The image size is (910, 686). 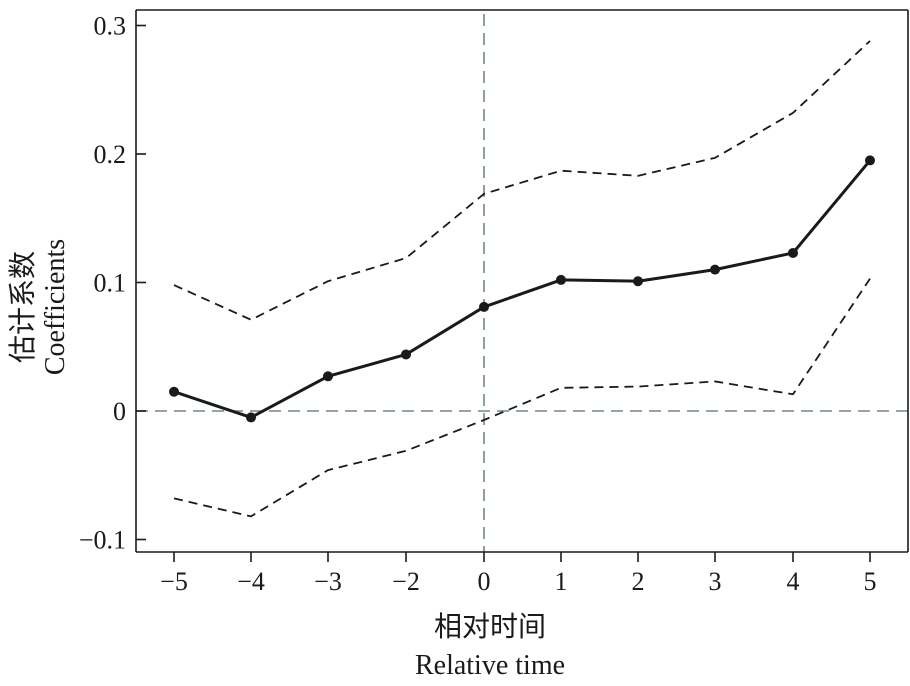 What do you see at coordinates (490, 627) in the screenshot?
I see `x-axis-title-zh: 相对时间` at bounding box center [490, 627].